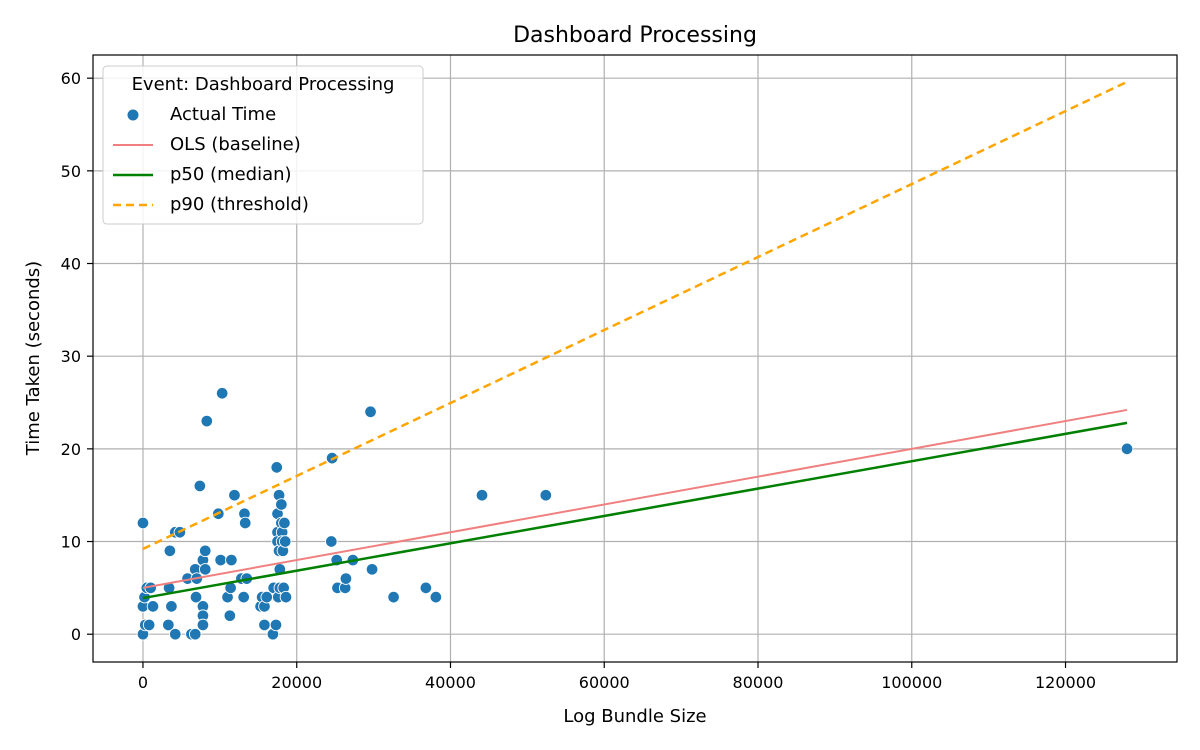 Image resolution: width=1200 pixels, height=750 pixels. I want to click on legend-title: Event: Dashboard Processing, so click(263, 84).